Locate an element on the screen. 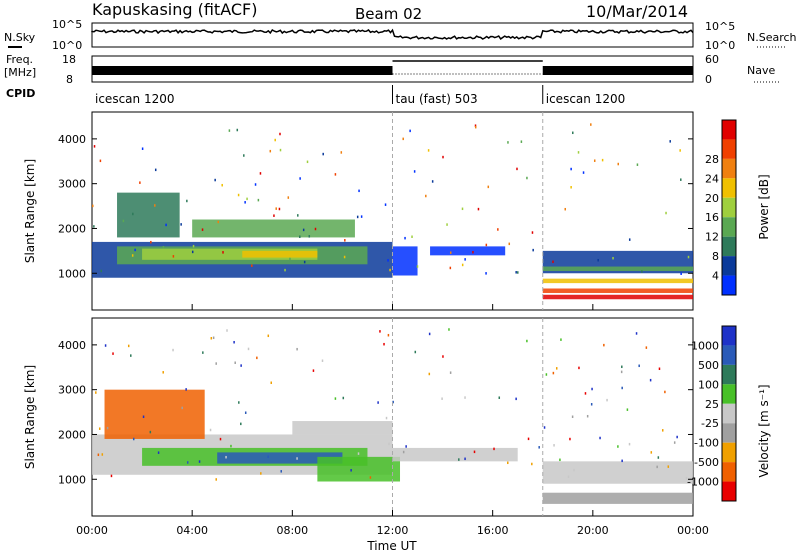  colorbar-tick-label: 25 is located at coordinates (712, 404).